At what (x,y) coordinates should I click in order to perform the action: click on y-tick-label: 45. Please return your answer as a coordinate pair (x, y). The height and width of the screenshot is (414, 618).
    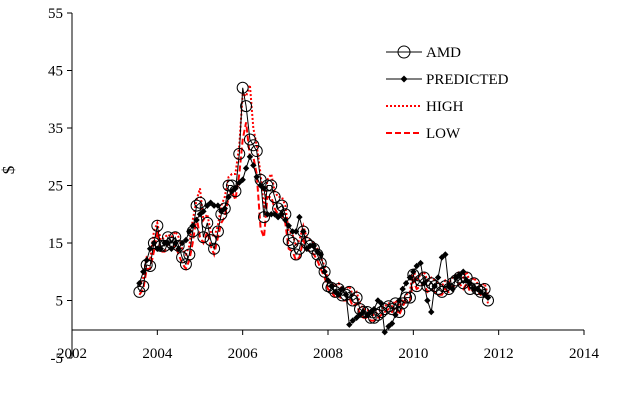
    Looking at the image, I should click on (55, 72).